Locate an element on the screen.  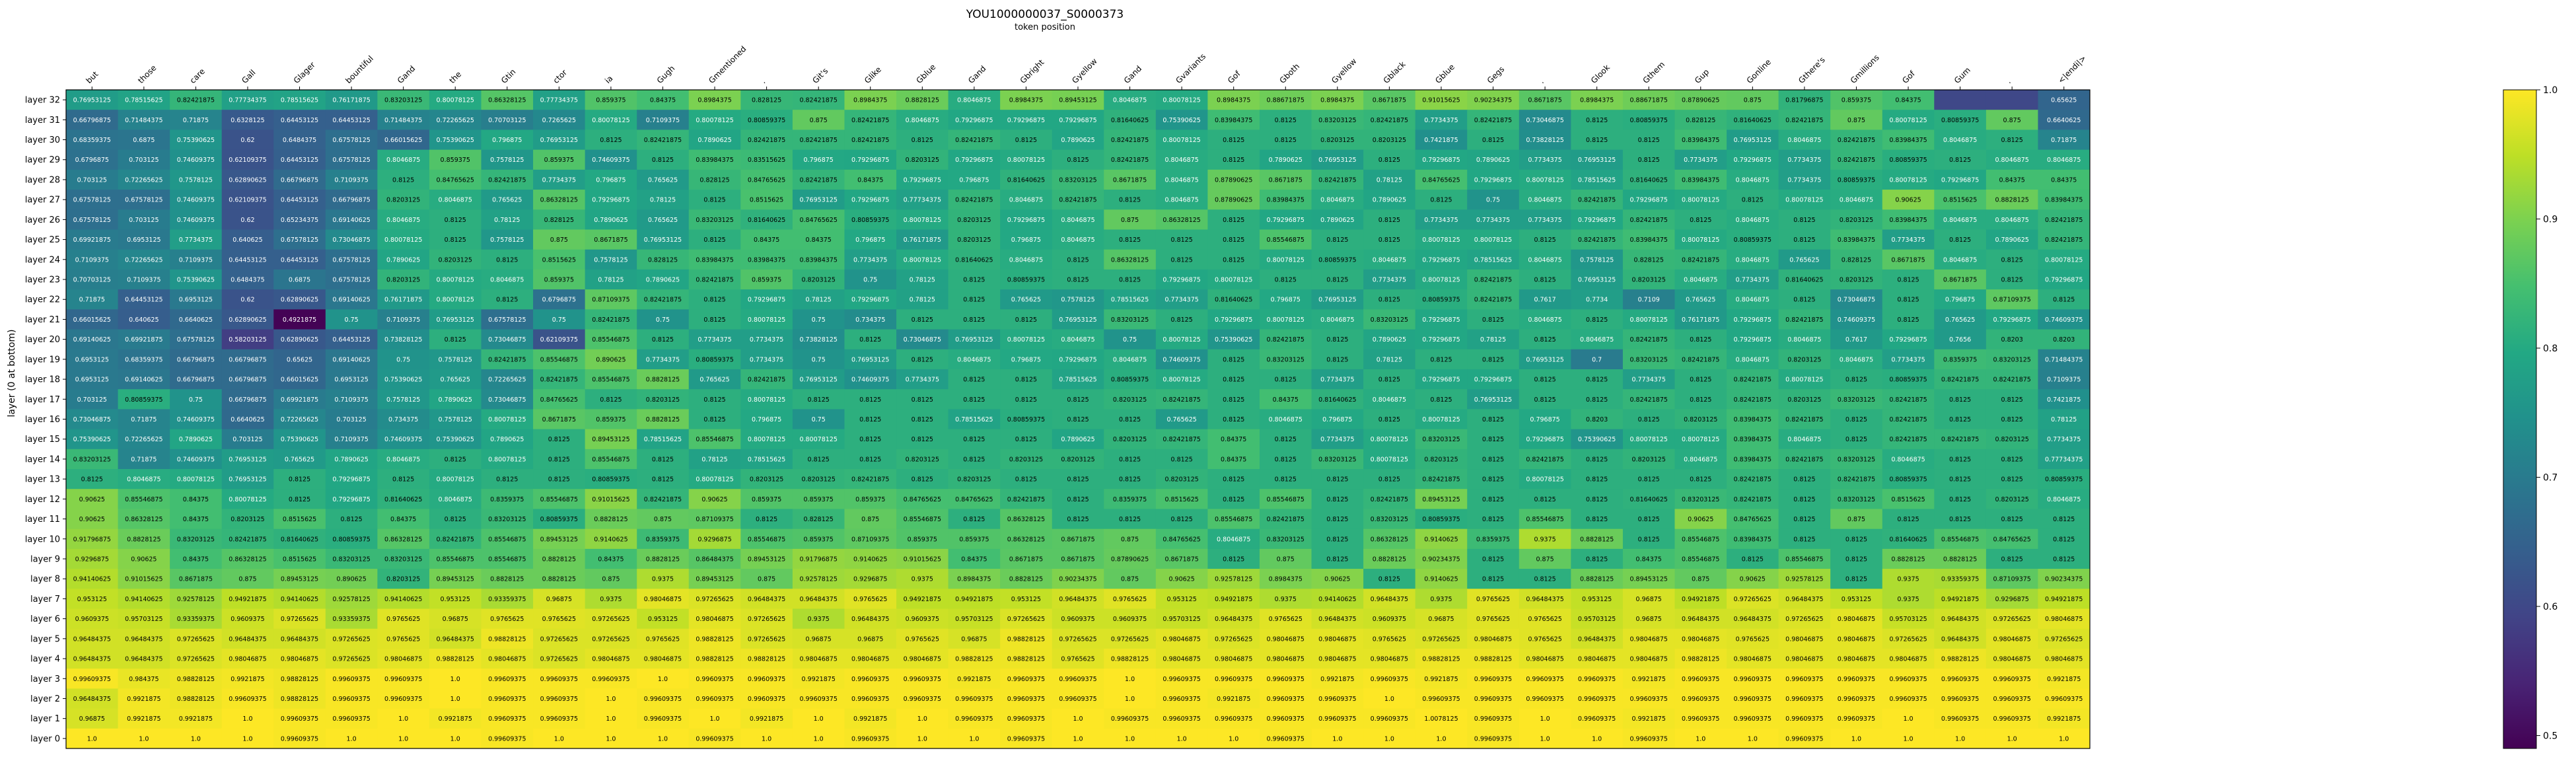
cell-value-label: 0.7109375 is located at coordinates (351, 400).